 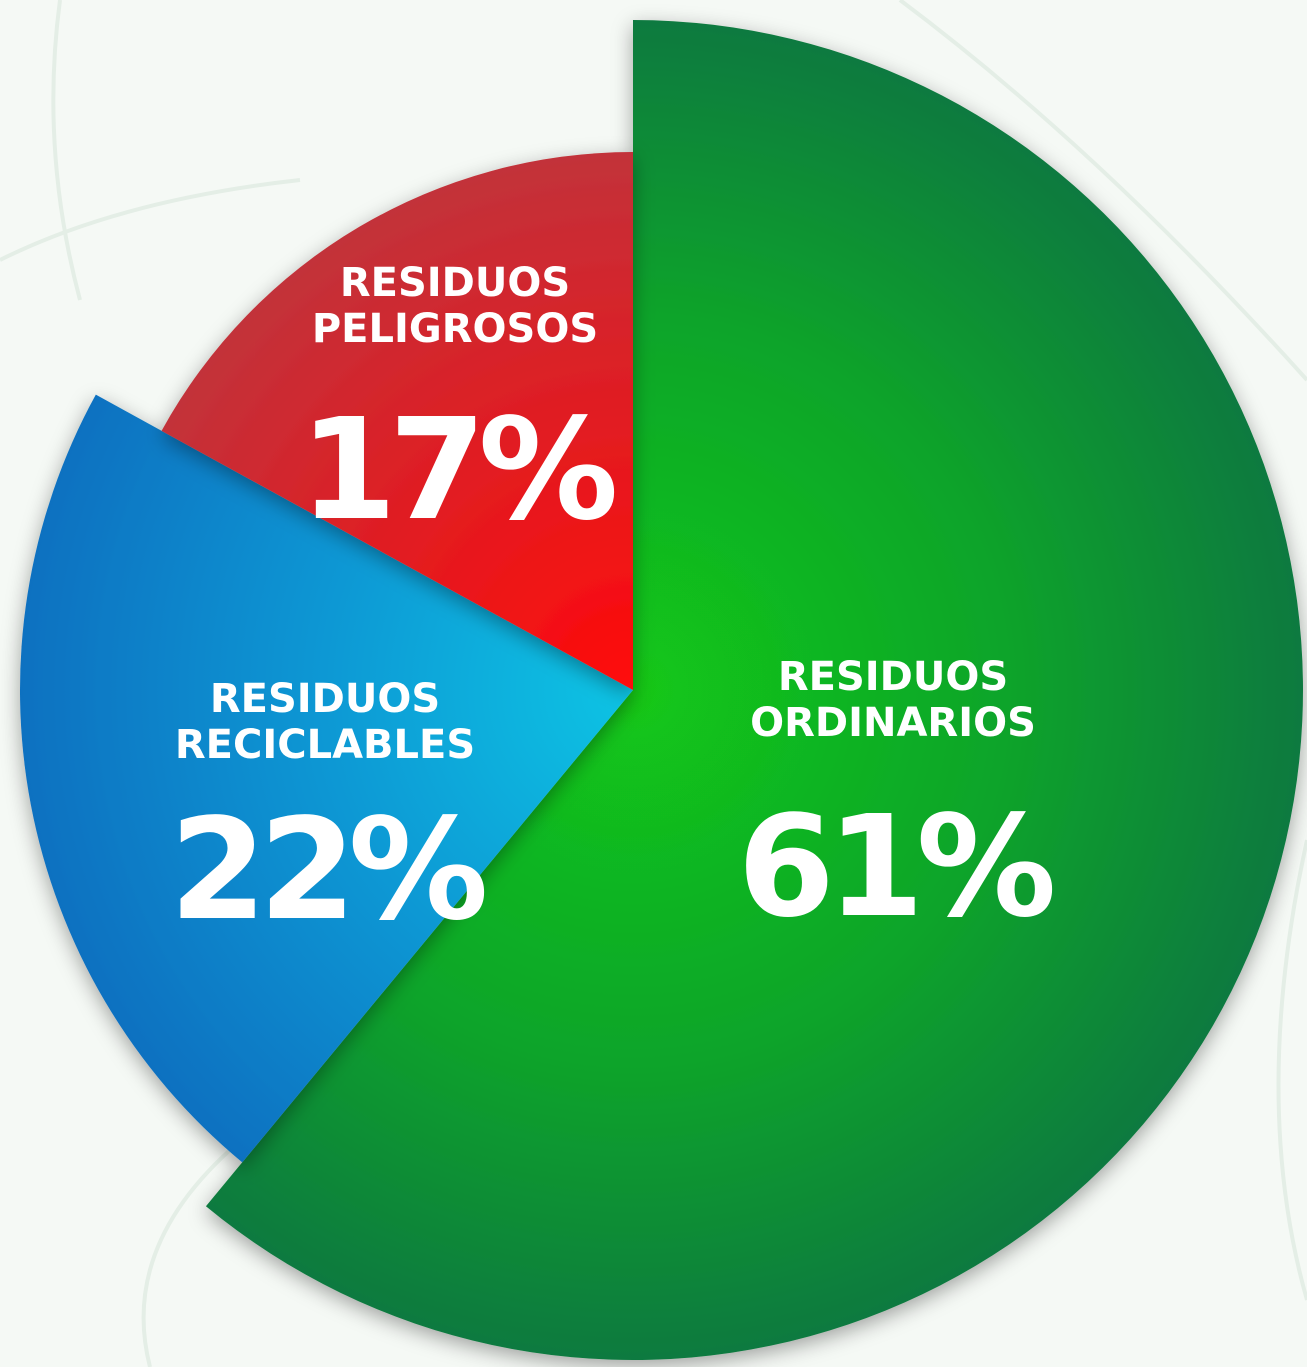 What do you see at coordinates (326, 870) in the screenshot?
I see `value-label: 22%` at bounding box center [326, 870].